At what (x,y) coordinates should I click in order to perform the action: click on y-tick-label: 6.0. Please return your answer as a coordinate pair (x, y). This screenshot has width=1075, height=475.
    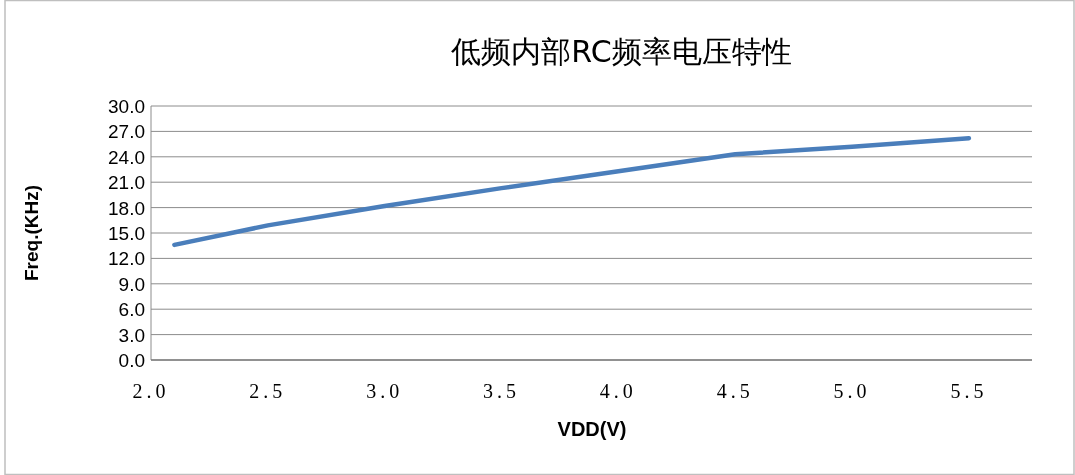
    Looking at the image, I should click on (131, 310).